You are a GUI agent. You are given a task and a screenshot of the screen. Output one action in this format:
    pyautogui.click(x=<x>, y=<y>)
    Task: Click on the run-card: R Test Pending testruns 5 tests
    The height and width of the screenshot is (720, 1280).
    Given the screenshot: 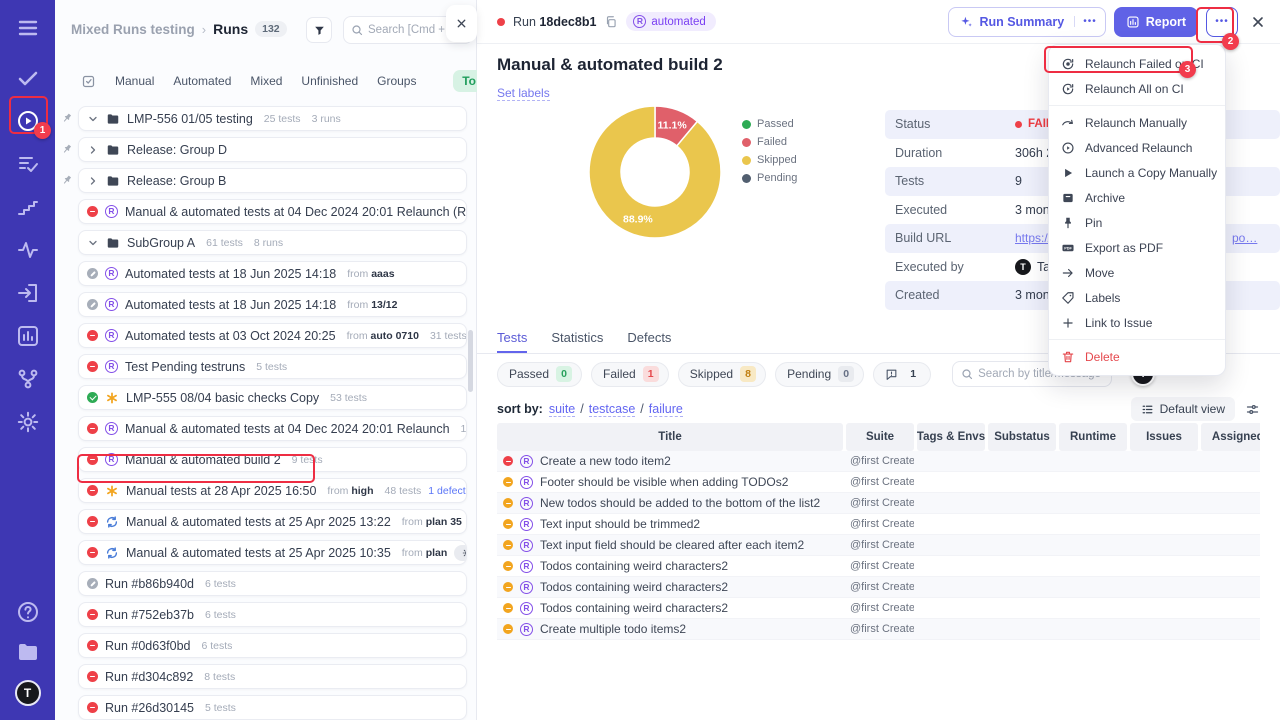 What is the action you would take?
    pyautogui.click(x=272, y=366)
    